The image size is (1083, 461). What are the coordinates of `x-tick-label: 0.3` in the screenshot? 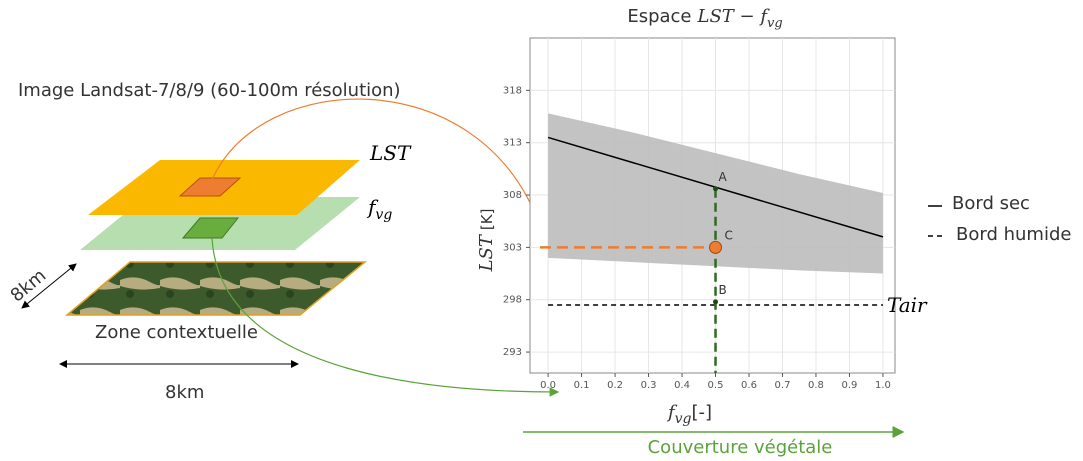 It's located at (649, 385).